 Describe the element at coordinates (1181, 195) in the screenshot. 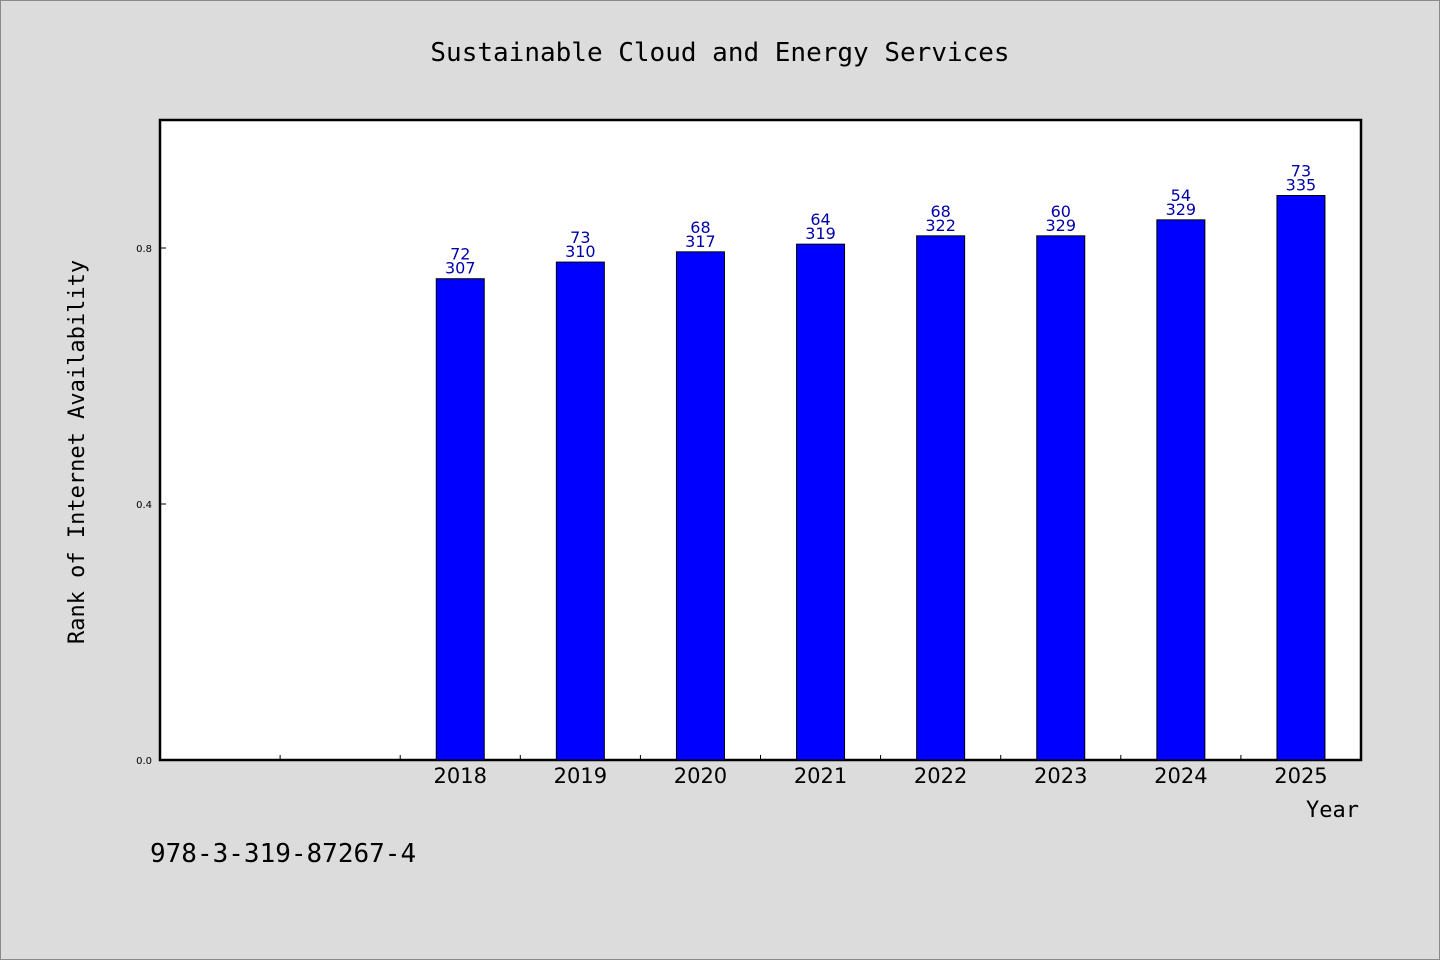

I see `data-label-top-2024: 54` at that location.